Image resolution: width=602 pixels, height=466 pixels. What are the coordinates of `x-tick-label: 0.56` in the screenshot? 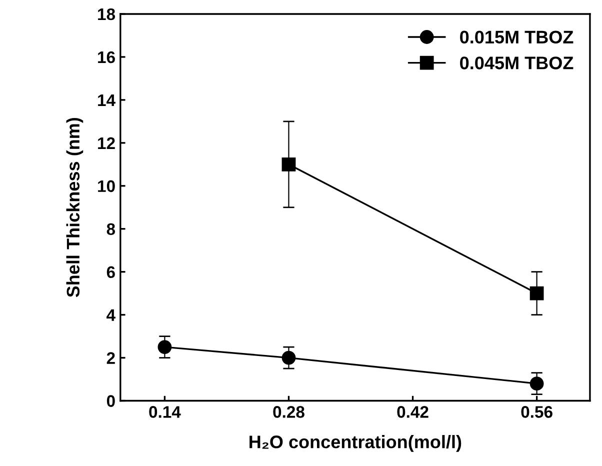 It's located at (536, 412).